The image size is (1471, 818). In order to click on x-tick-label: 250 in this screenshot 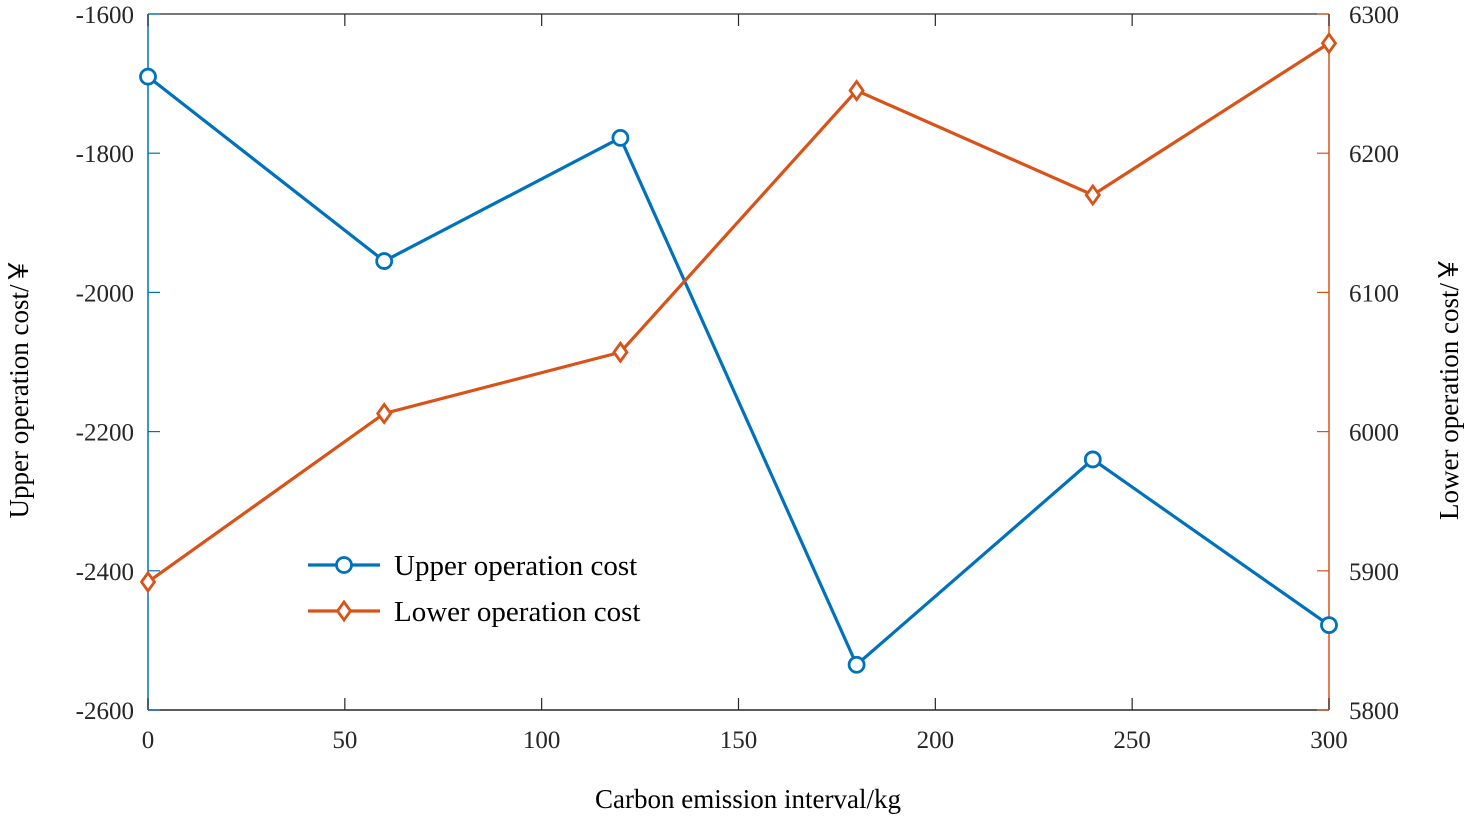, I will do `click(1132, 740)`.